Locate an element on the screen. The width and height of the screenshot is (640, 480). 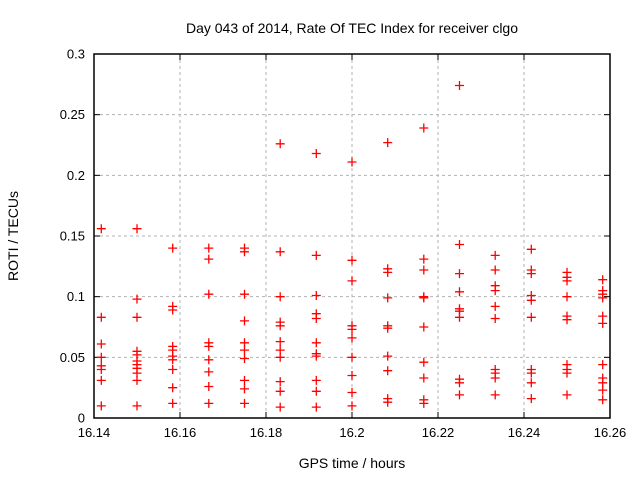
y-tick-label: 0.15 is located at coordinates (72, 236).